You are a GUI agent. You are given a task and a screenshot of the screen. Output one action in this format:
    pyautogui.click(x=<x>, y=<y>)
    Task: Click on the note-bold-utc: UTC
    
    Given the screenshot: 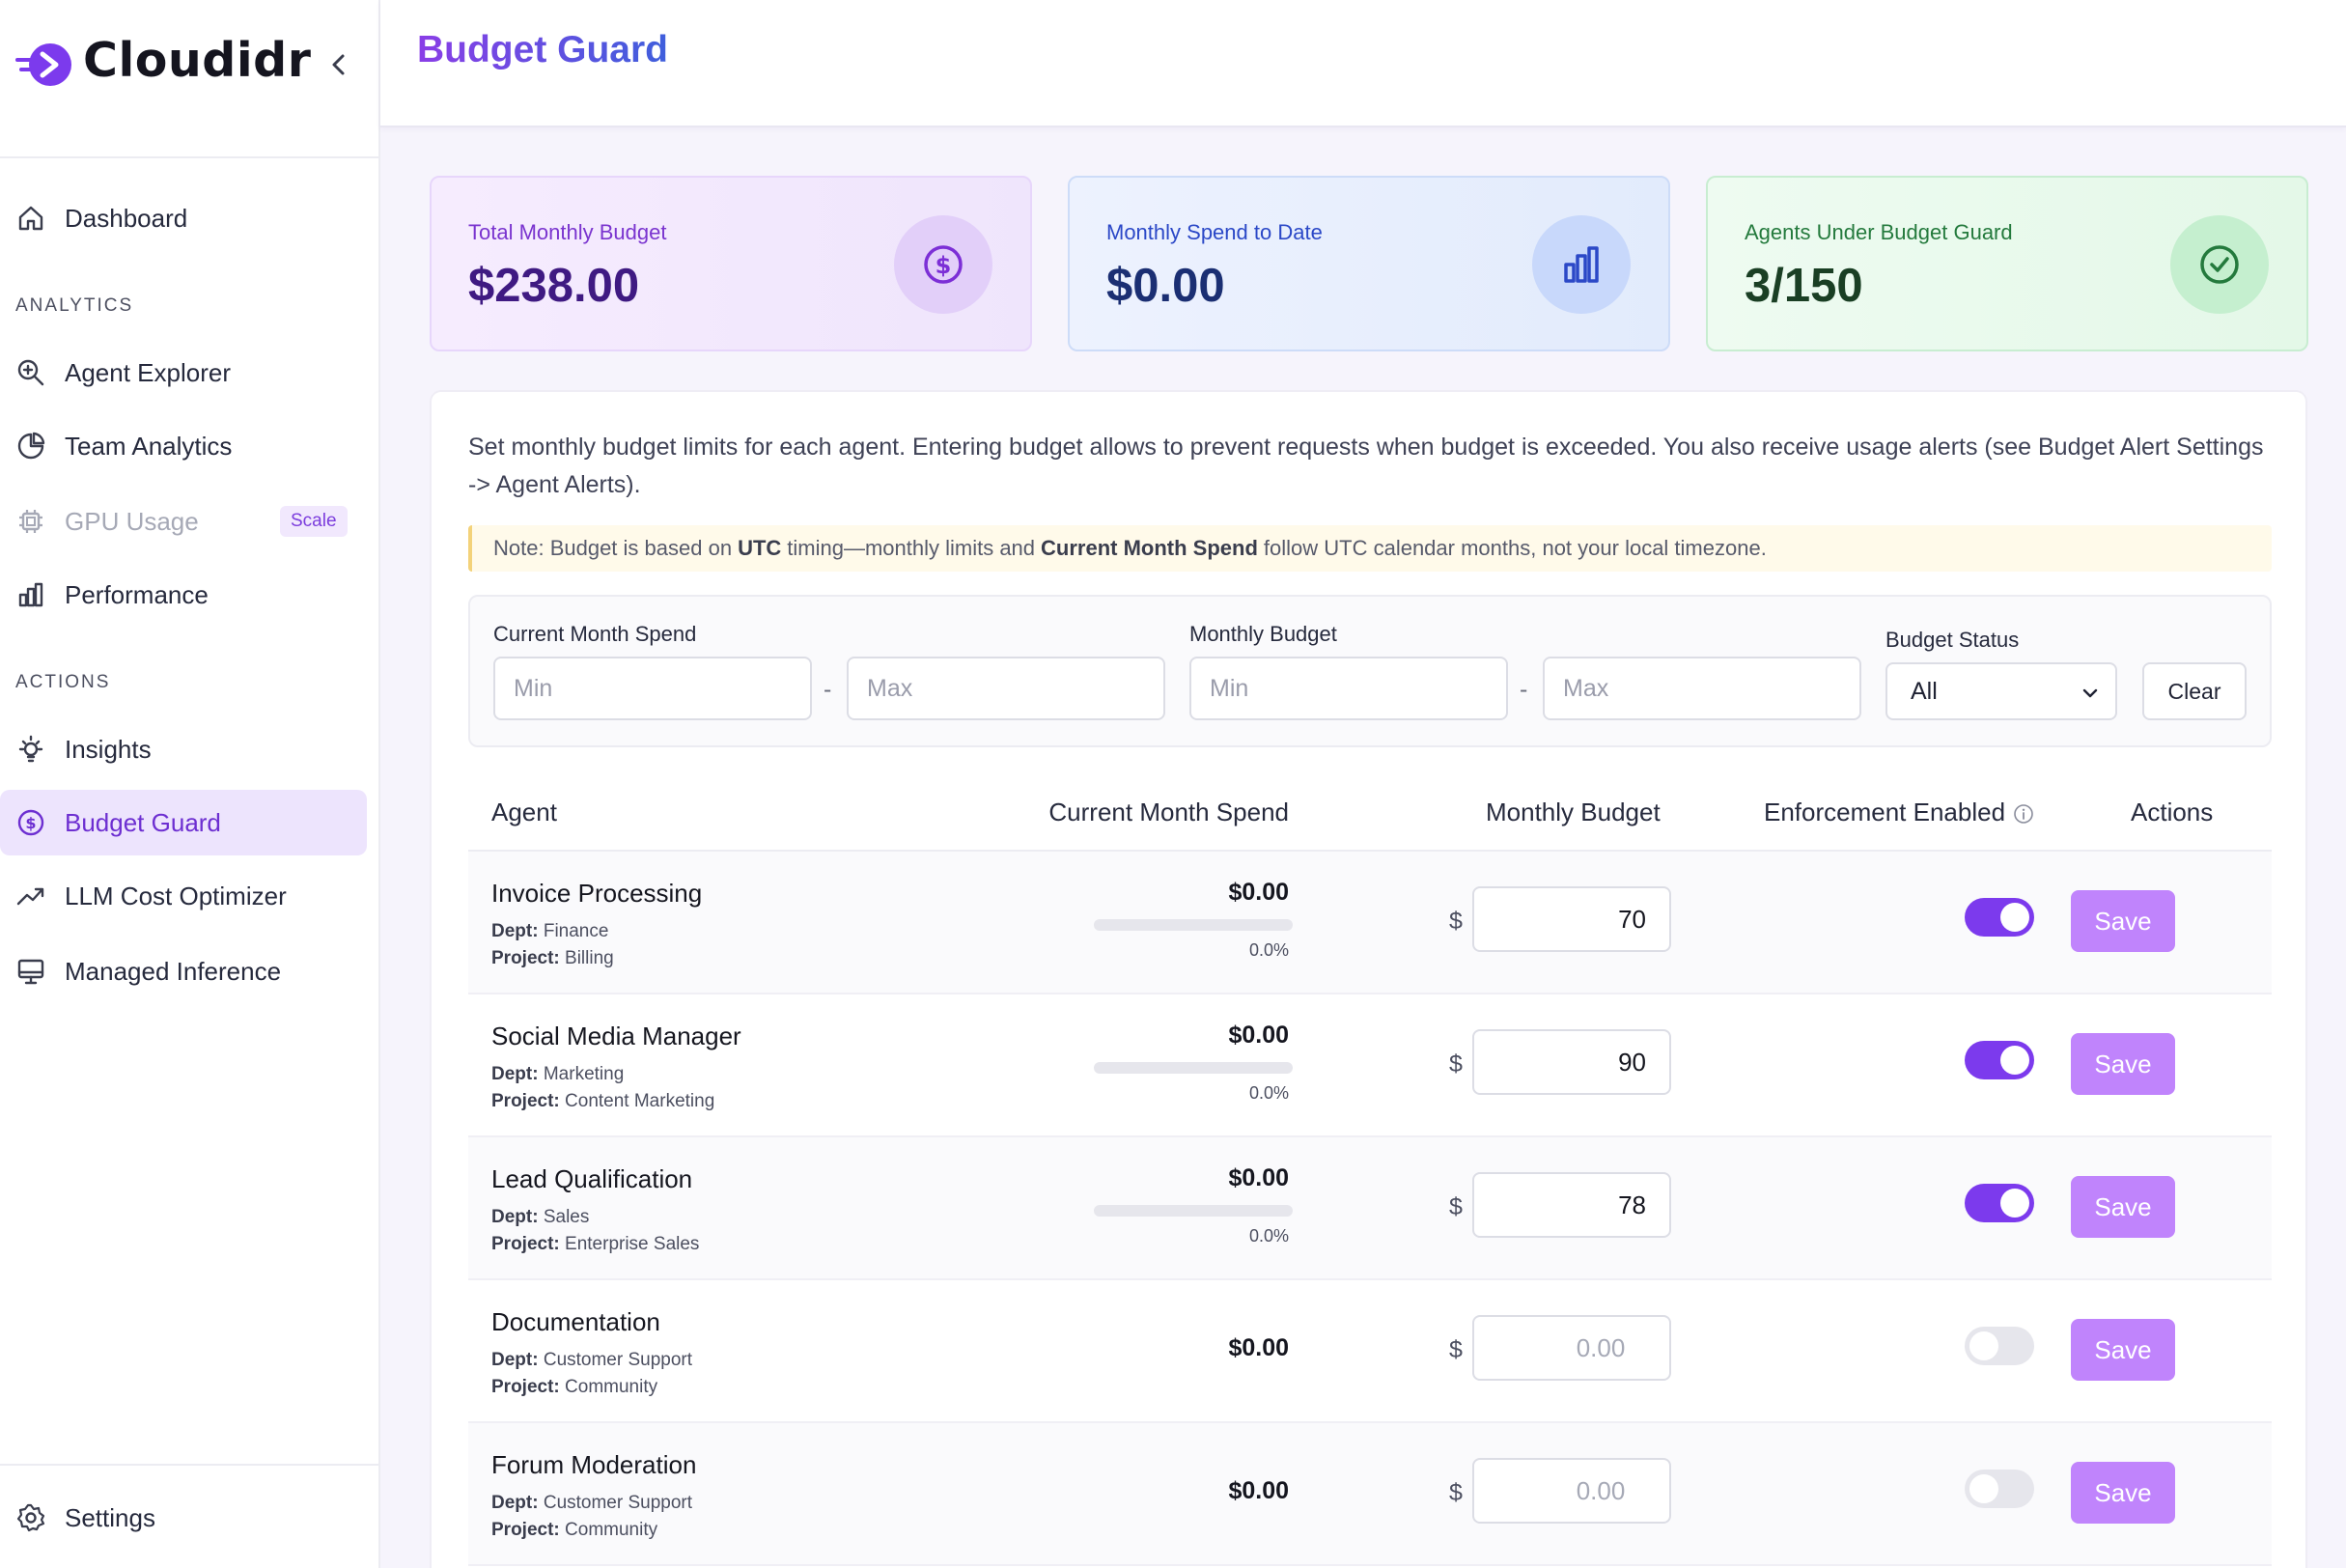 What is the action you would take?
    pyautogui.click(x=760, y=548)
    